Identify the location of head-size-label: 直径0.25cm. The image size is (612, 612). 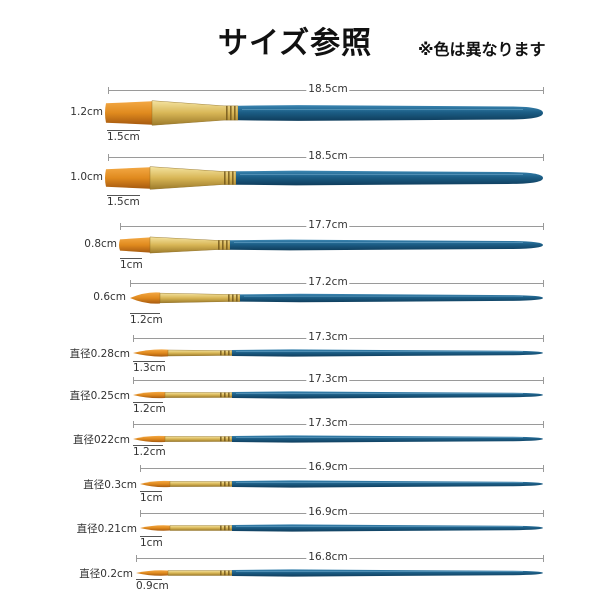
(99, 396).